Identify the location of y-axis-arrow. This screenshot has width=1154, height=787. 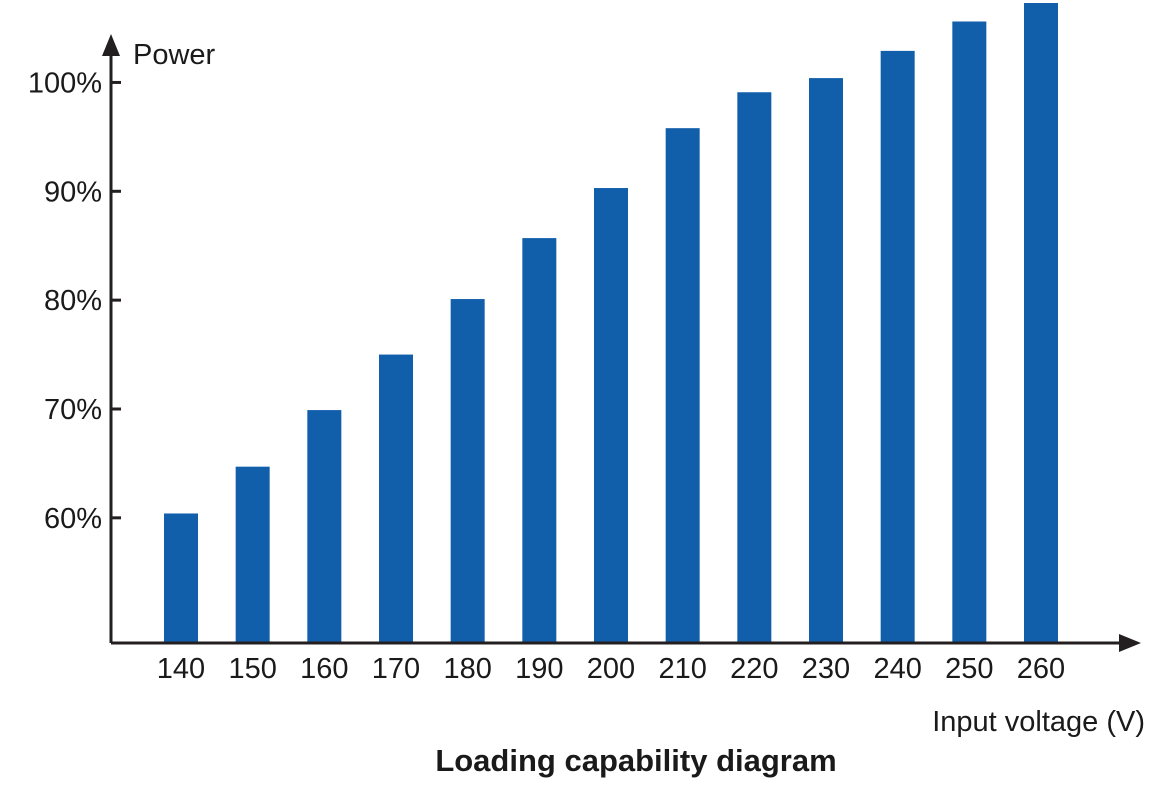
(111, 45).